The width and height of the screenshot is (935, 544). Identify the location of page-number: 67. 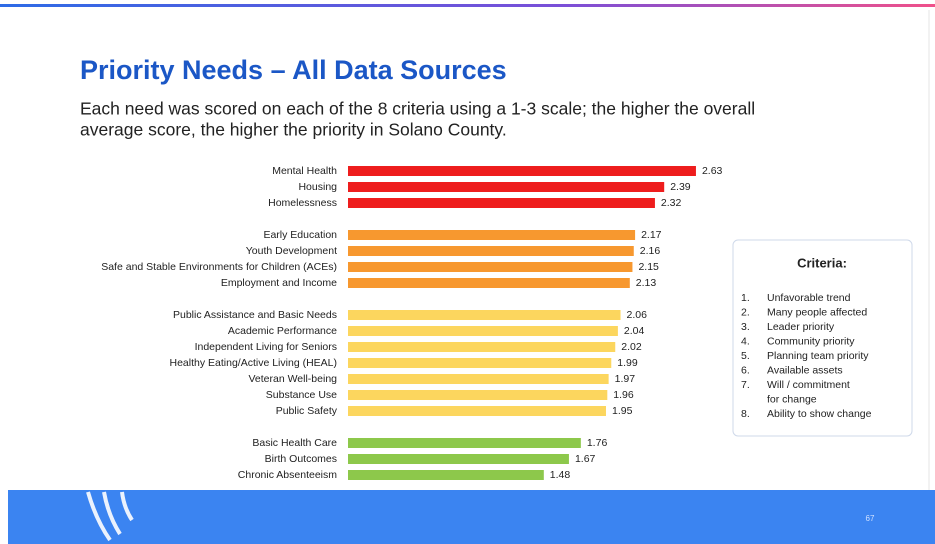
(870, 518).